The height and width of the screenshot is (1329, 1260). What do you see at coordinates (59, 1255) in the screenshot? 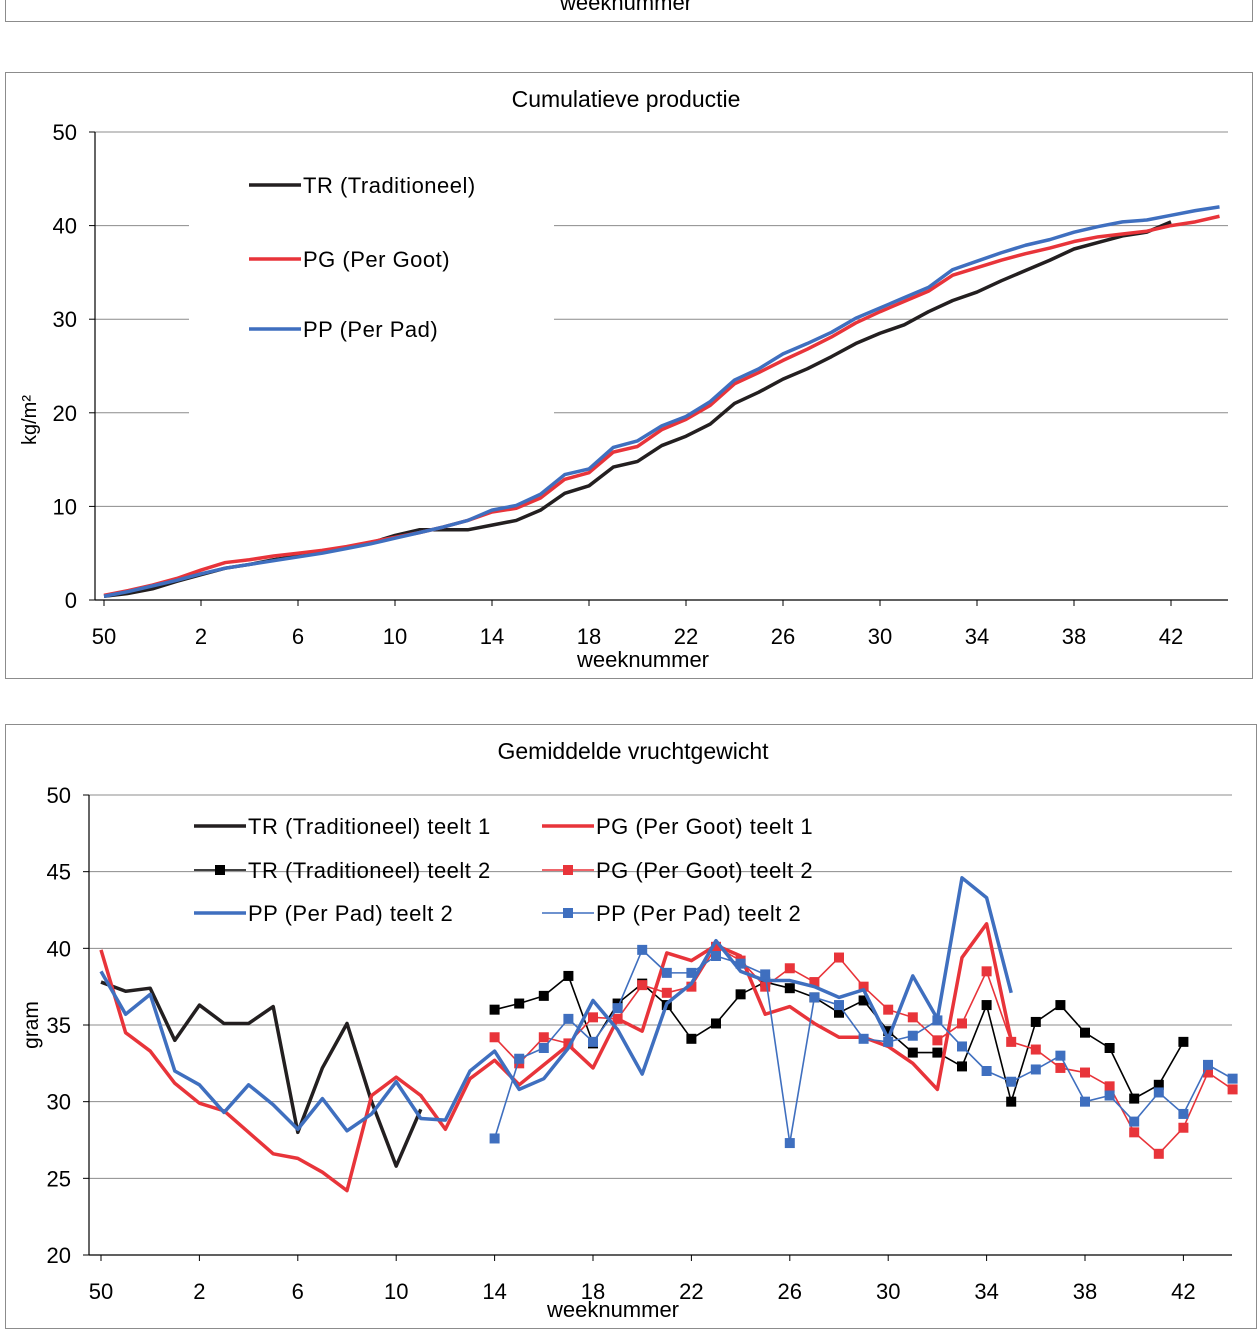
I see `y-tick-label: 20` at bounding box center [59, 1255].